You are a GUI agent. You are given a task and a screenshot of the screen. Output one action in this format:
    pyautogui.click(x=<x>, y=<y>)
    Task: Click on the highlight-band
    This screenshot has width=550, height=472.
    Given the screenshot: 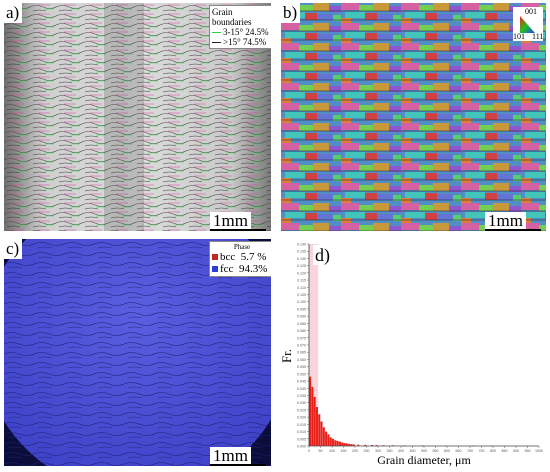 What is the action you would take?
    pyautogui.click(x=314, y=345)
    